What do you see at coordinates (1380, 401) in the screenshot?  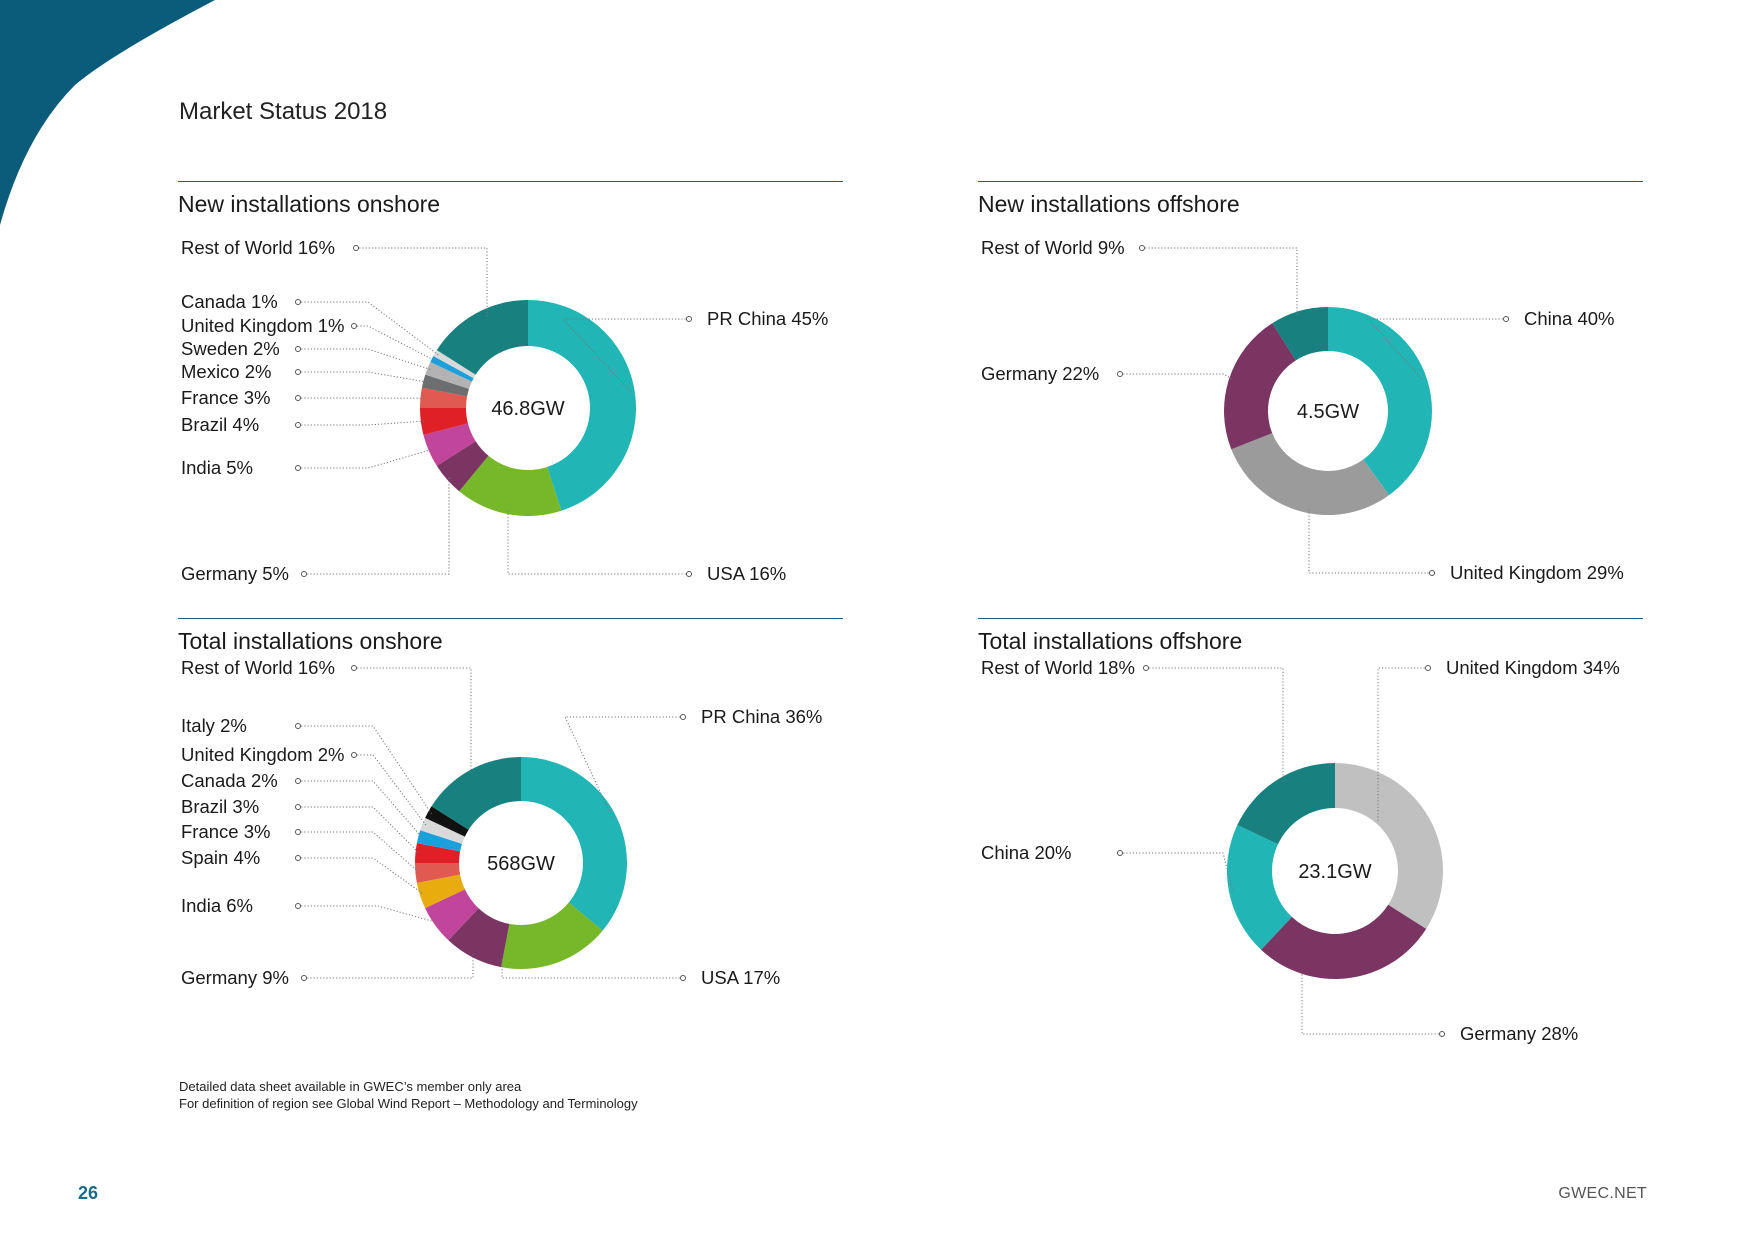 I see `slice-china` at bounding box center [1380, 401].